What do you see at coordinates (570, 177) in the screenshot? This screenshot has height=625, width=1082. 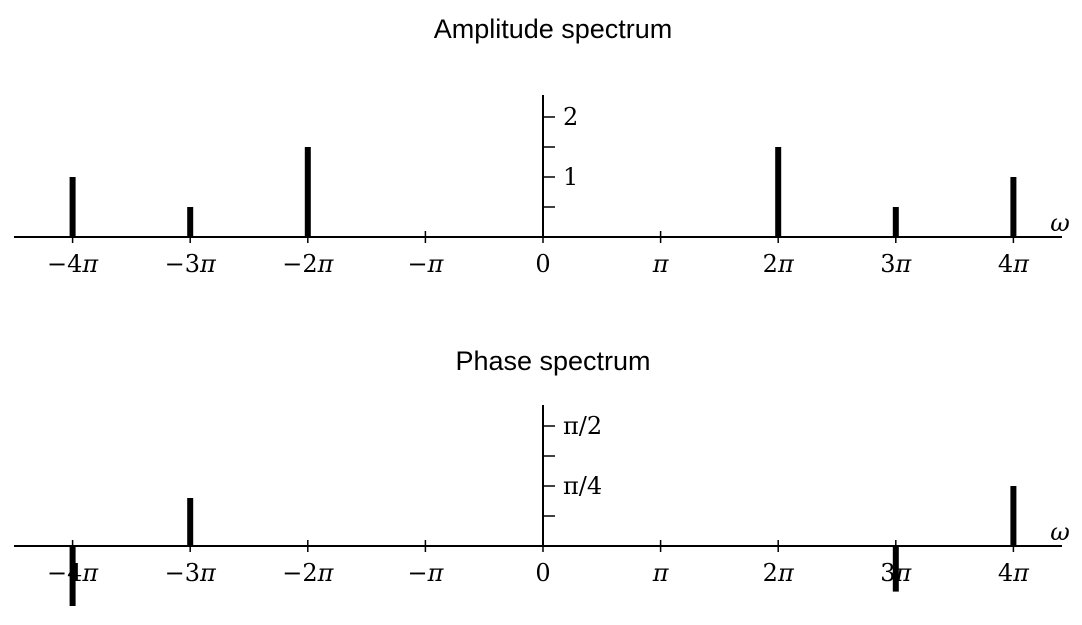 I see `y-tick-label: 1` at bounding box center [570, 177].